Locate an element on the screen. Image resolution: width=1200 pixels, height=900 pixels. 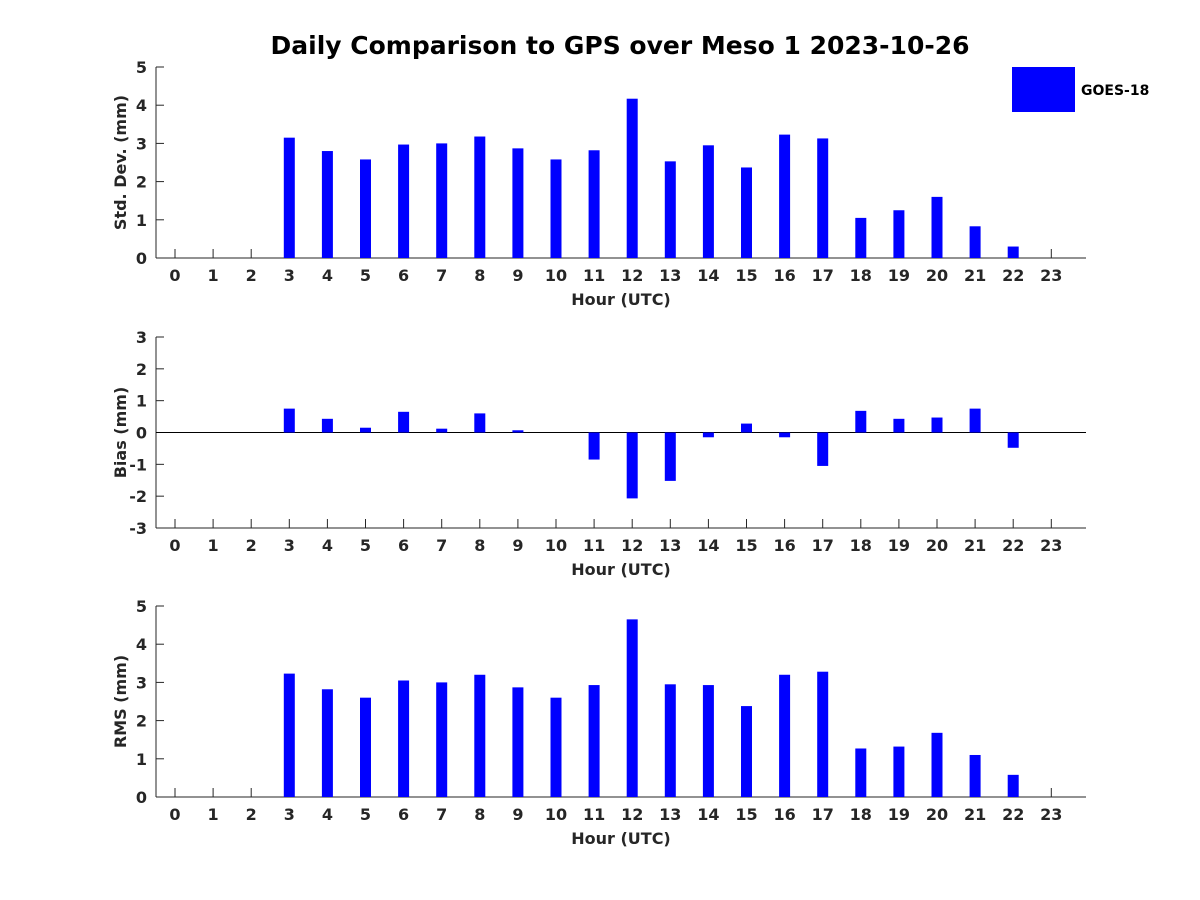
rms-x-tick-label: 7 is located at coordinates (441, 814).